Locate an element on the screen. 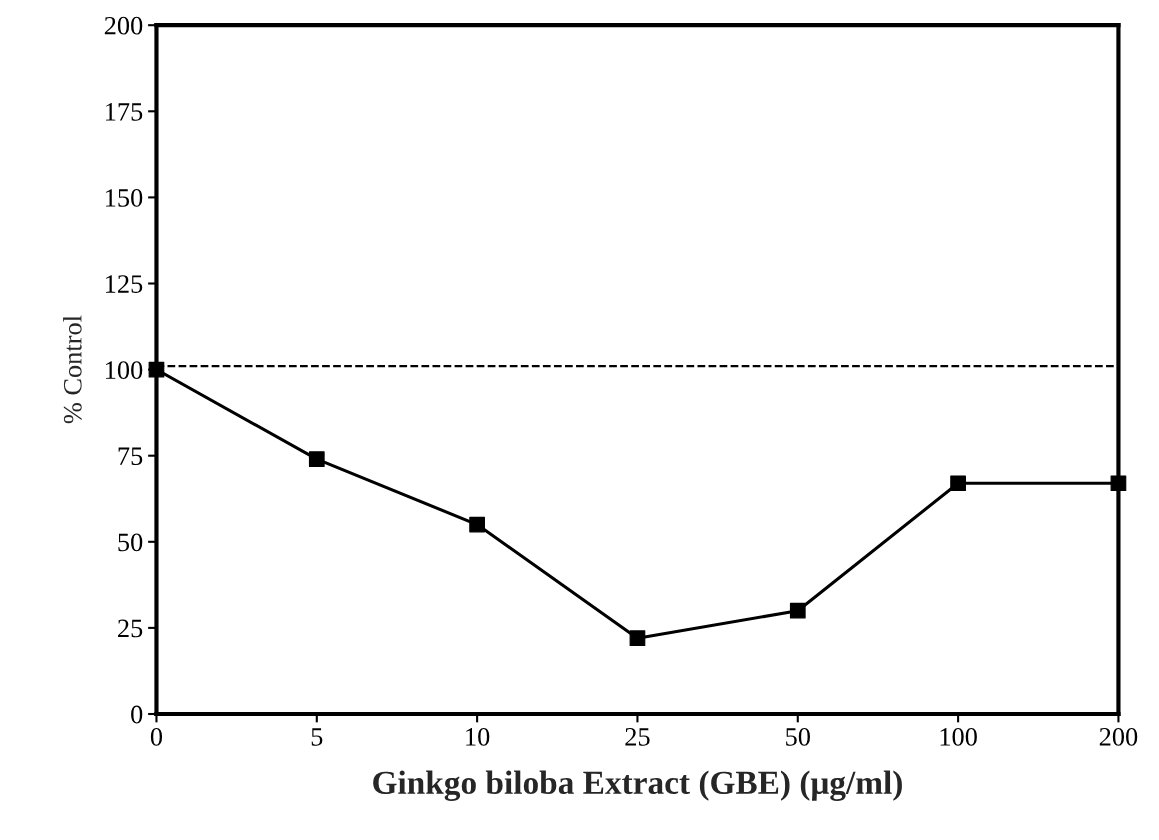  y-tick-label: 0 is located at coordinates (137, 714).